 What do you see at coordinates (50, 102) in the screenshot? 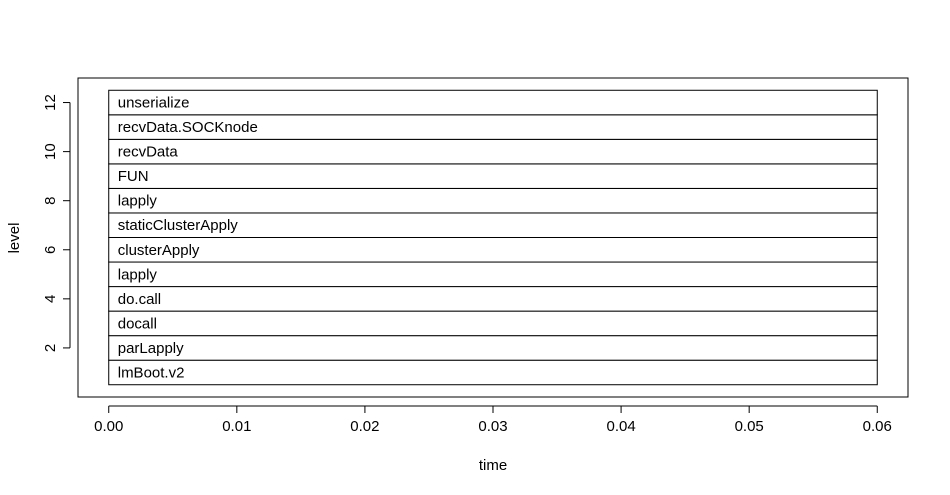
I see `y-tick-label: 12` at bounding box center [50, 102].